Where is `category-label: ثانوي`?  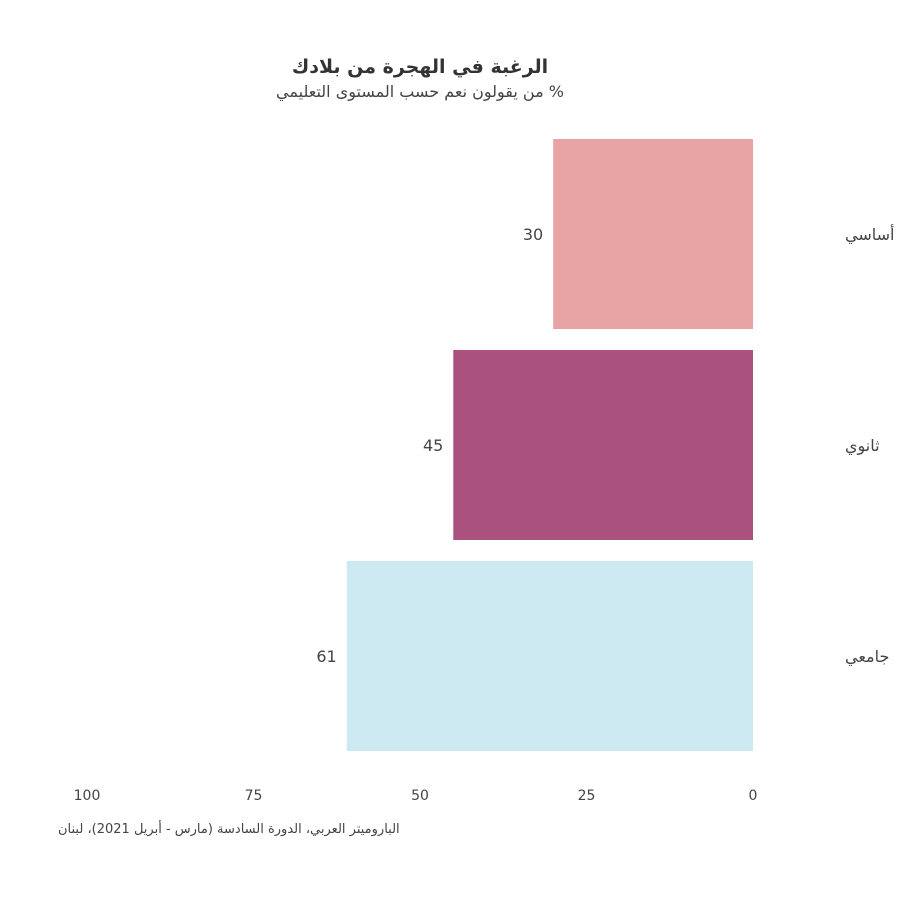 category-label: ثانوي is located at coordinates (862, 446).